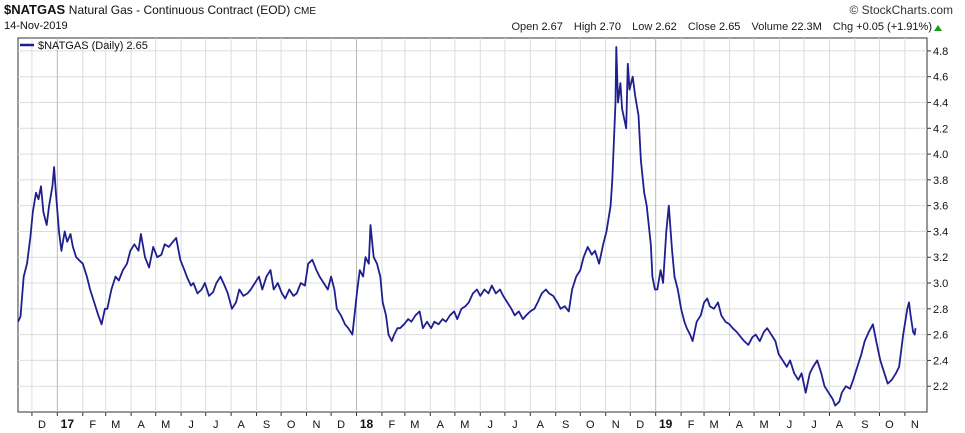  What do you see at coordinates (940, 387) in the screenshot?
I see `y-tick-label: 2.2` at bounding box center [940, 387].